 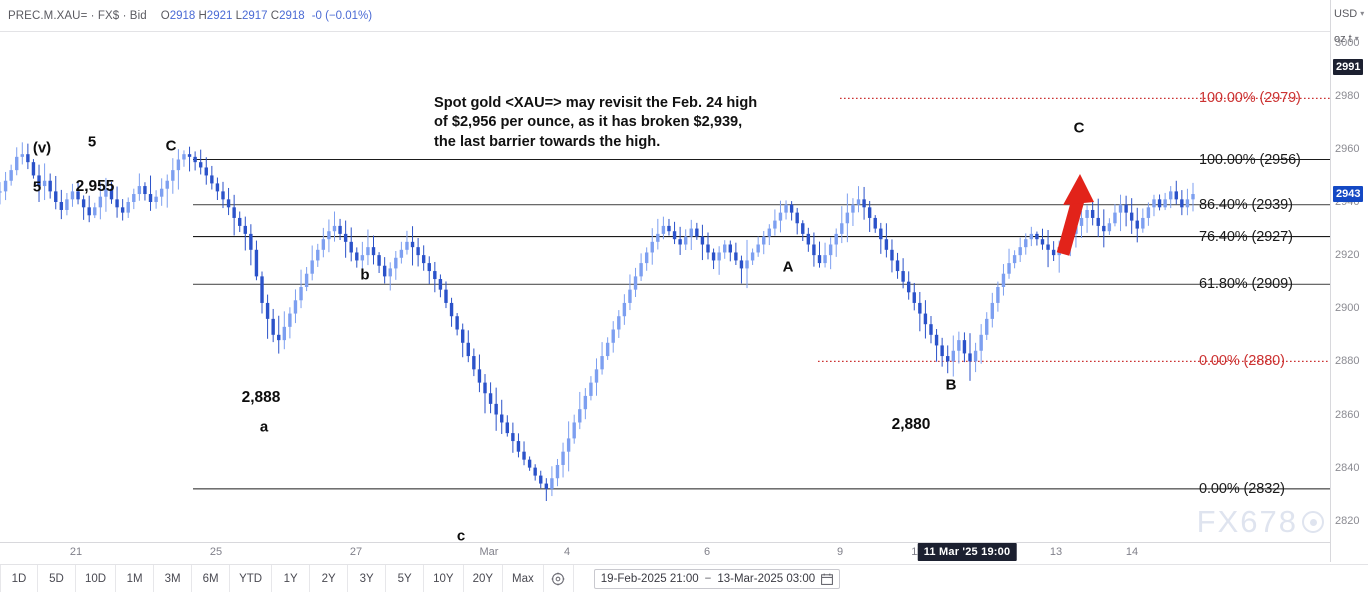 I want to click on price-tick: 2920, so click(x=1347, y=255).